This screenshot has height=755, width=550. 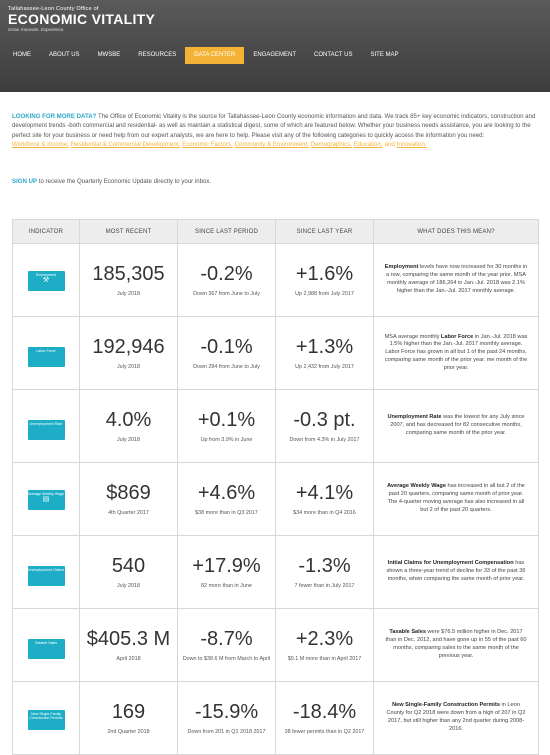 I want to click on since-last-period-value: +0.1%, so click(x=226, y=419).